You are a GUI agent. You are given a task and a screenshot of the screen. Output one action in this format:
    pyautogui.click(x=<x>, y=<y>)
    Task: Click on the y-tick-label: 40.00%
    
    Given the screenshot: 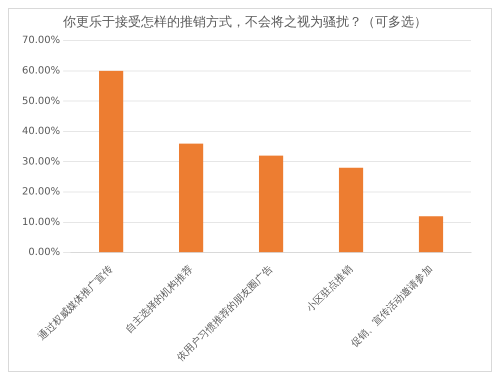 What is the action you would take?
    pyautogui.click(x=41, y=132)
    